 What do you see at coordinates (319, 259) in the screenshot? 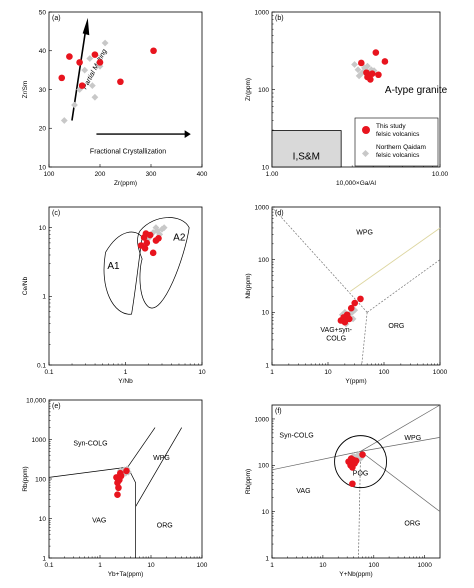
I see `wpg-vag-boundary` at bounding box center [319, 259].